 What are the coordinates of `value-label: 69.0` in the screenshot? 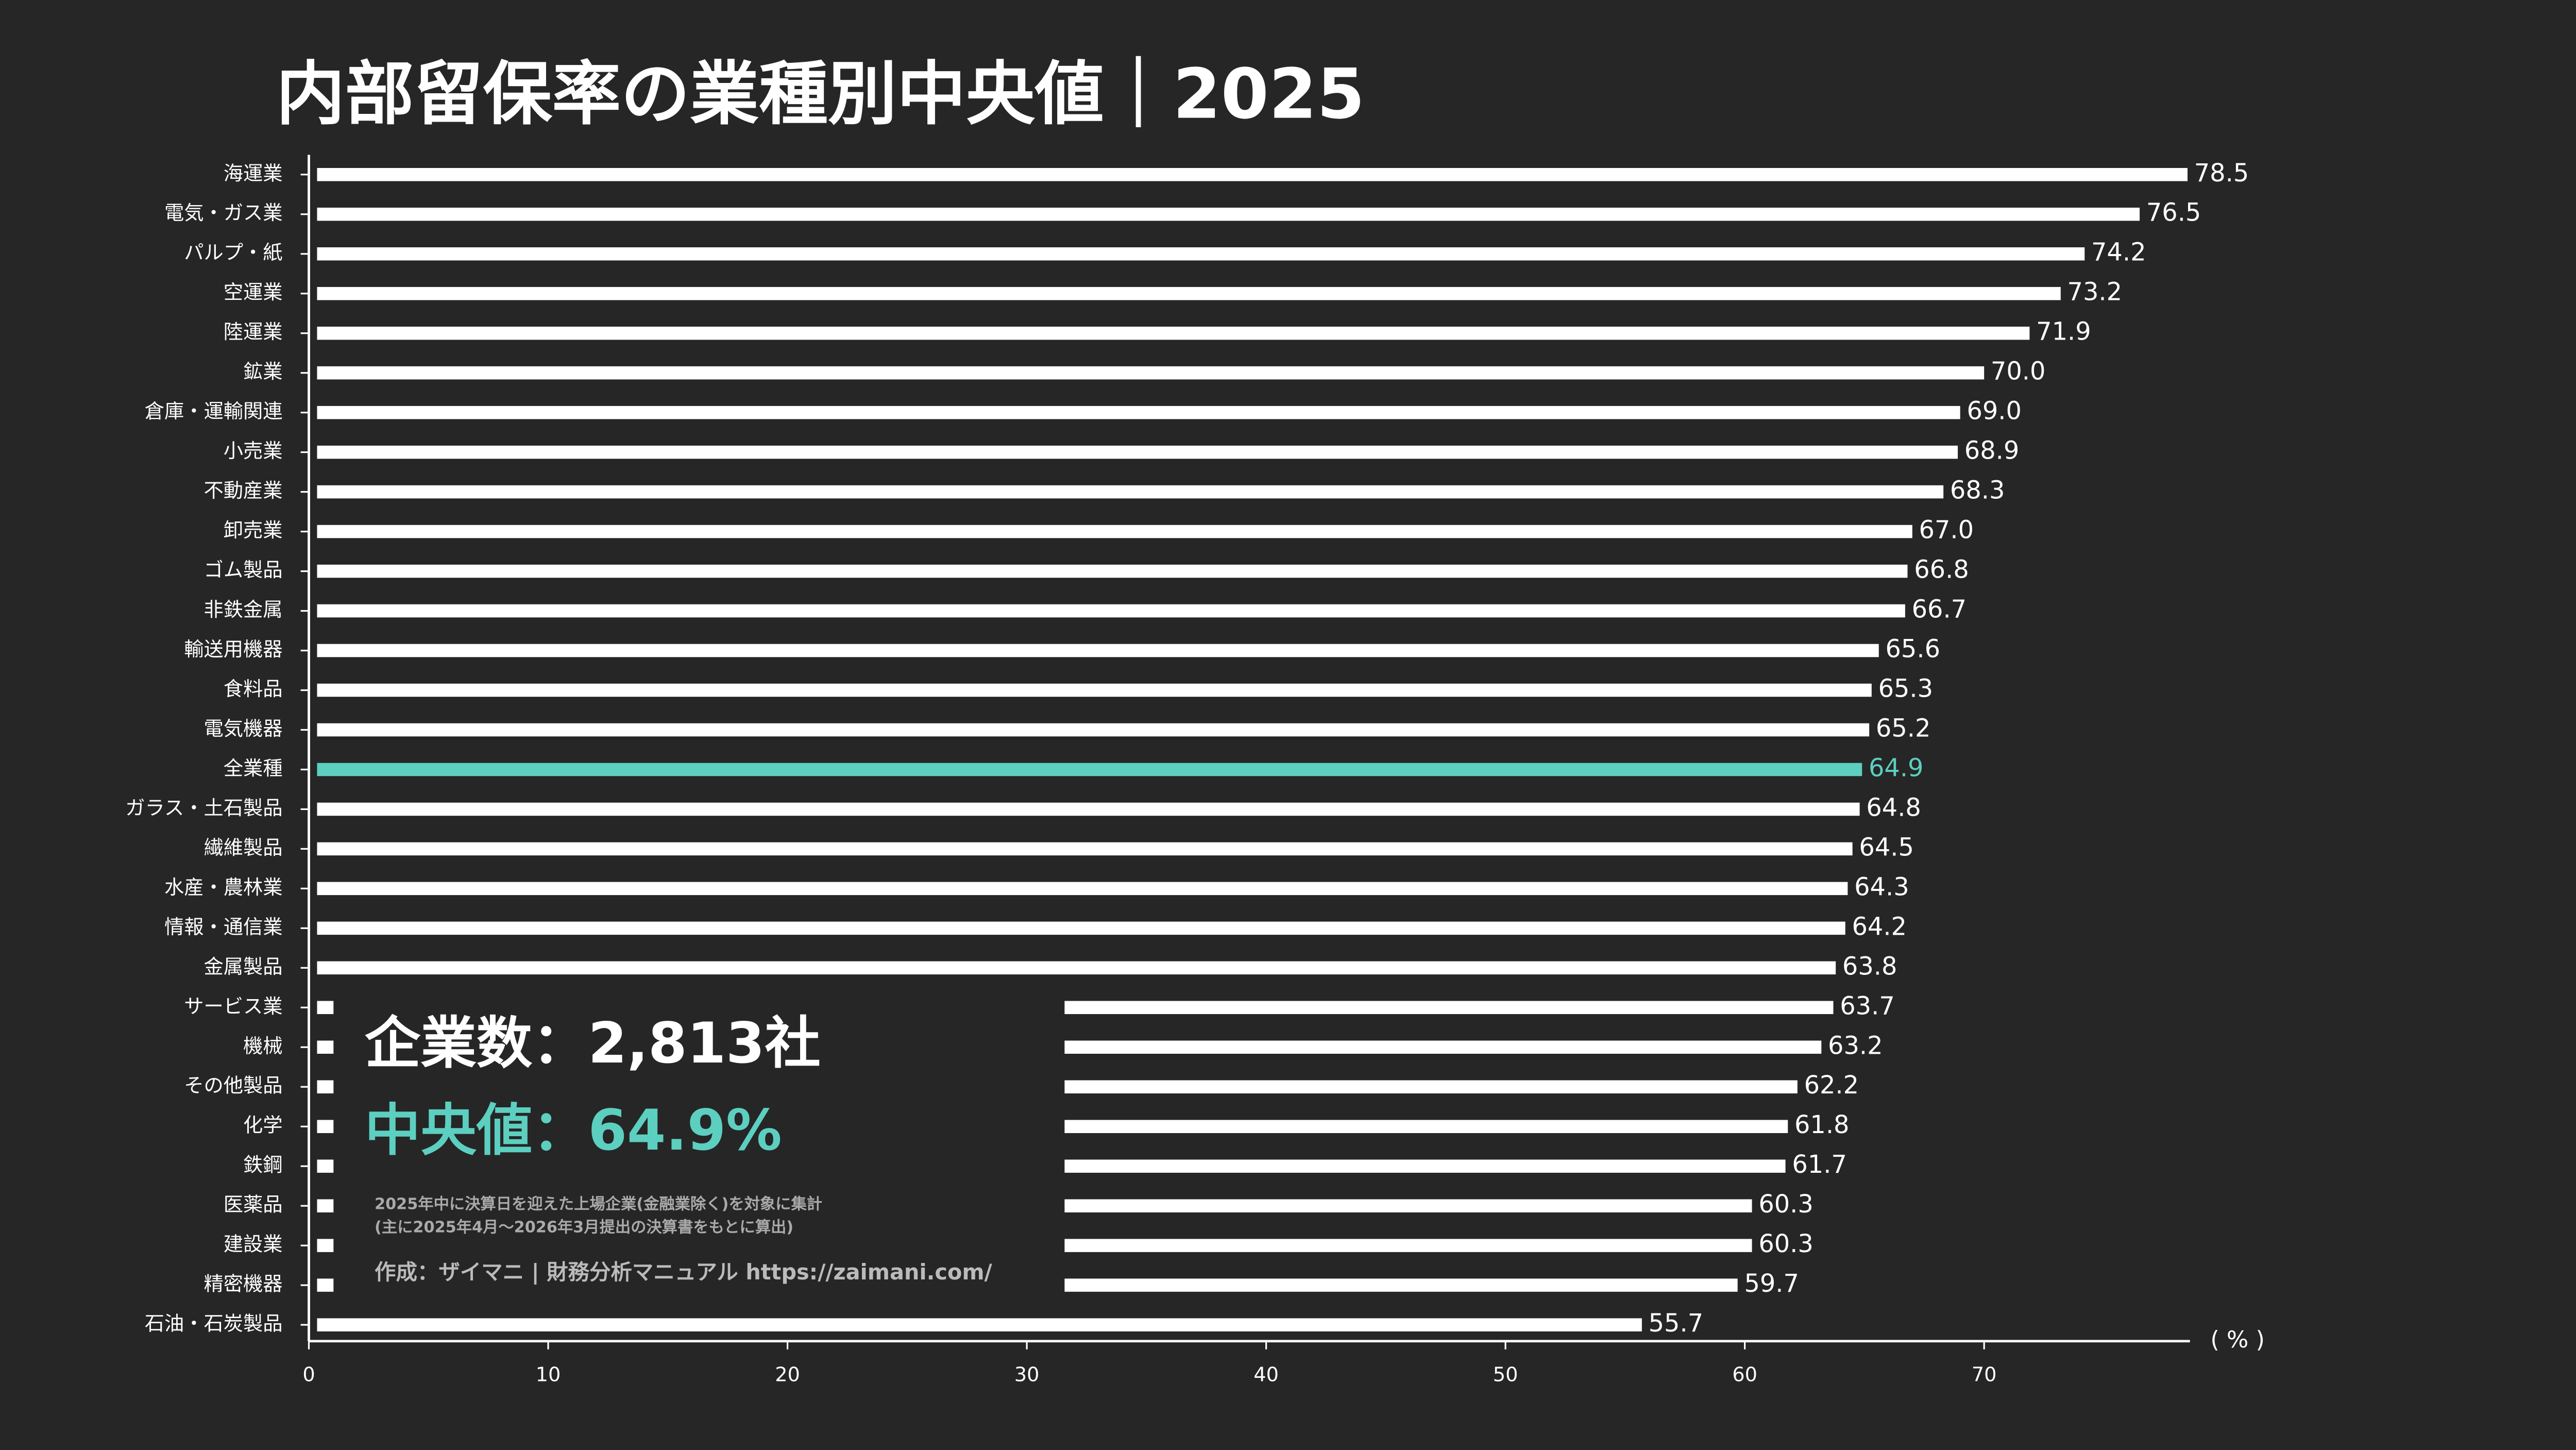 It's located at (1994, 412).